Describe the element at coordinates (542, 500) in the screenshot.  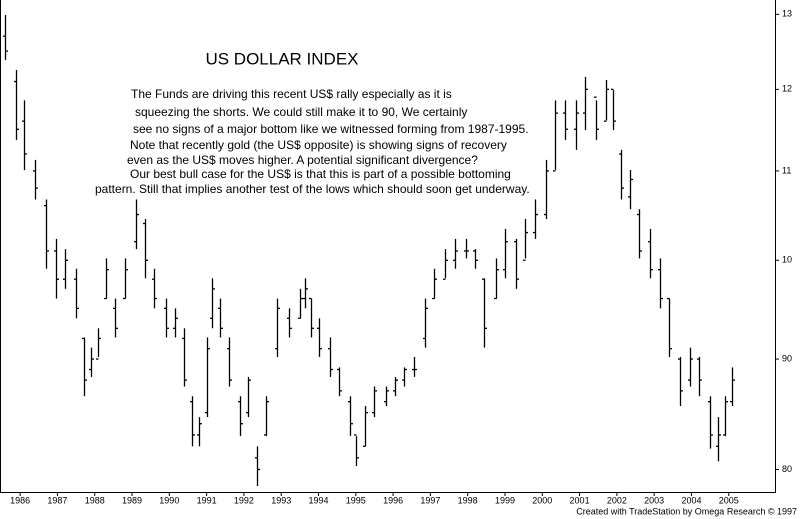
I see `x-tick-label: 2000` at that location.